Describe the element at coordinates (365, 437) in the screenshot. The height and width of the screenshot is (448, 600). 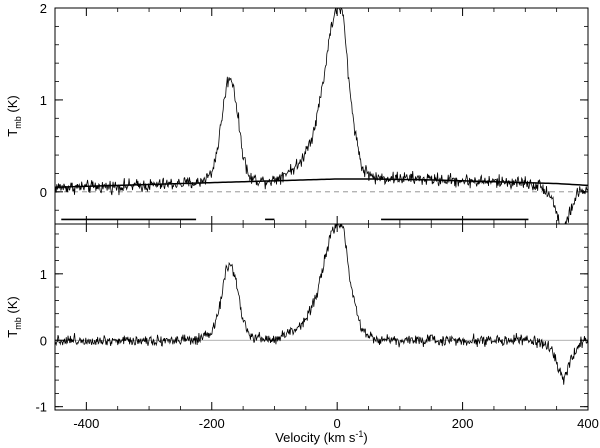
I see `x-axis-label-end: )` at that location.